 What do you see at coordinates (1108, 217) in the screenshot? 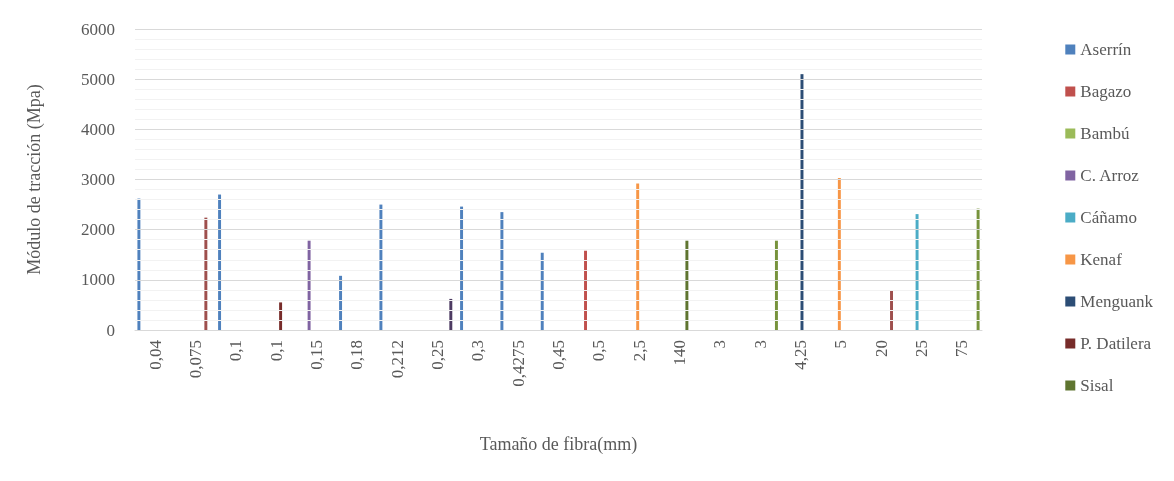
I see `legend-label: Cáñamo` at bounding box center [1108, 217].